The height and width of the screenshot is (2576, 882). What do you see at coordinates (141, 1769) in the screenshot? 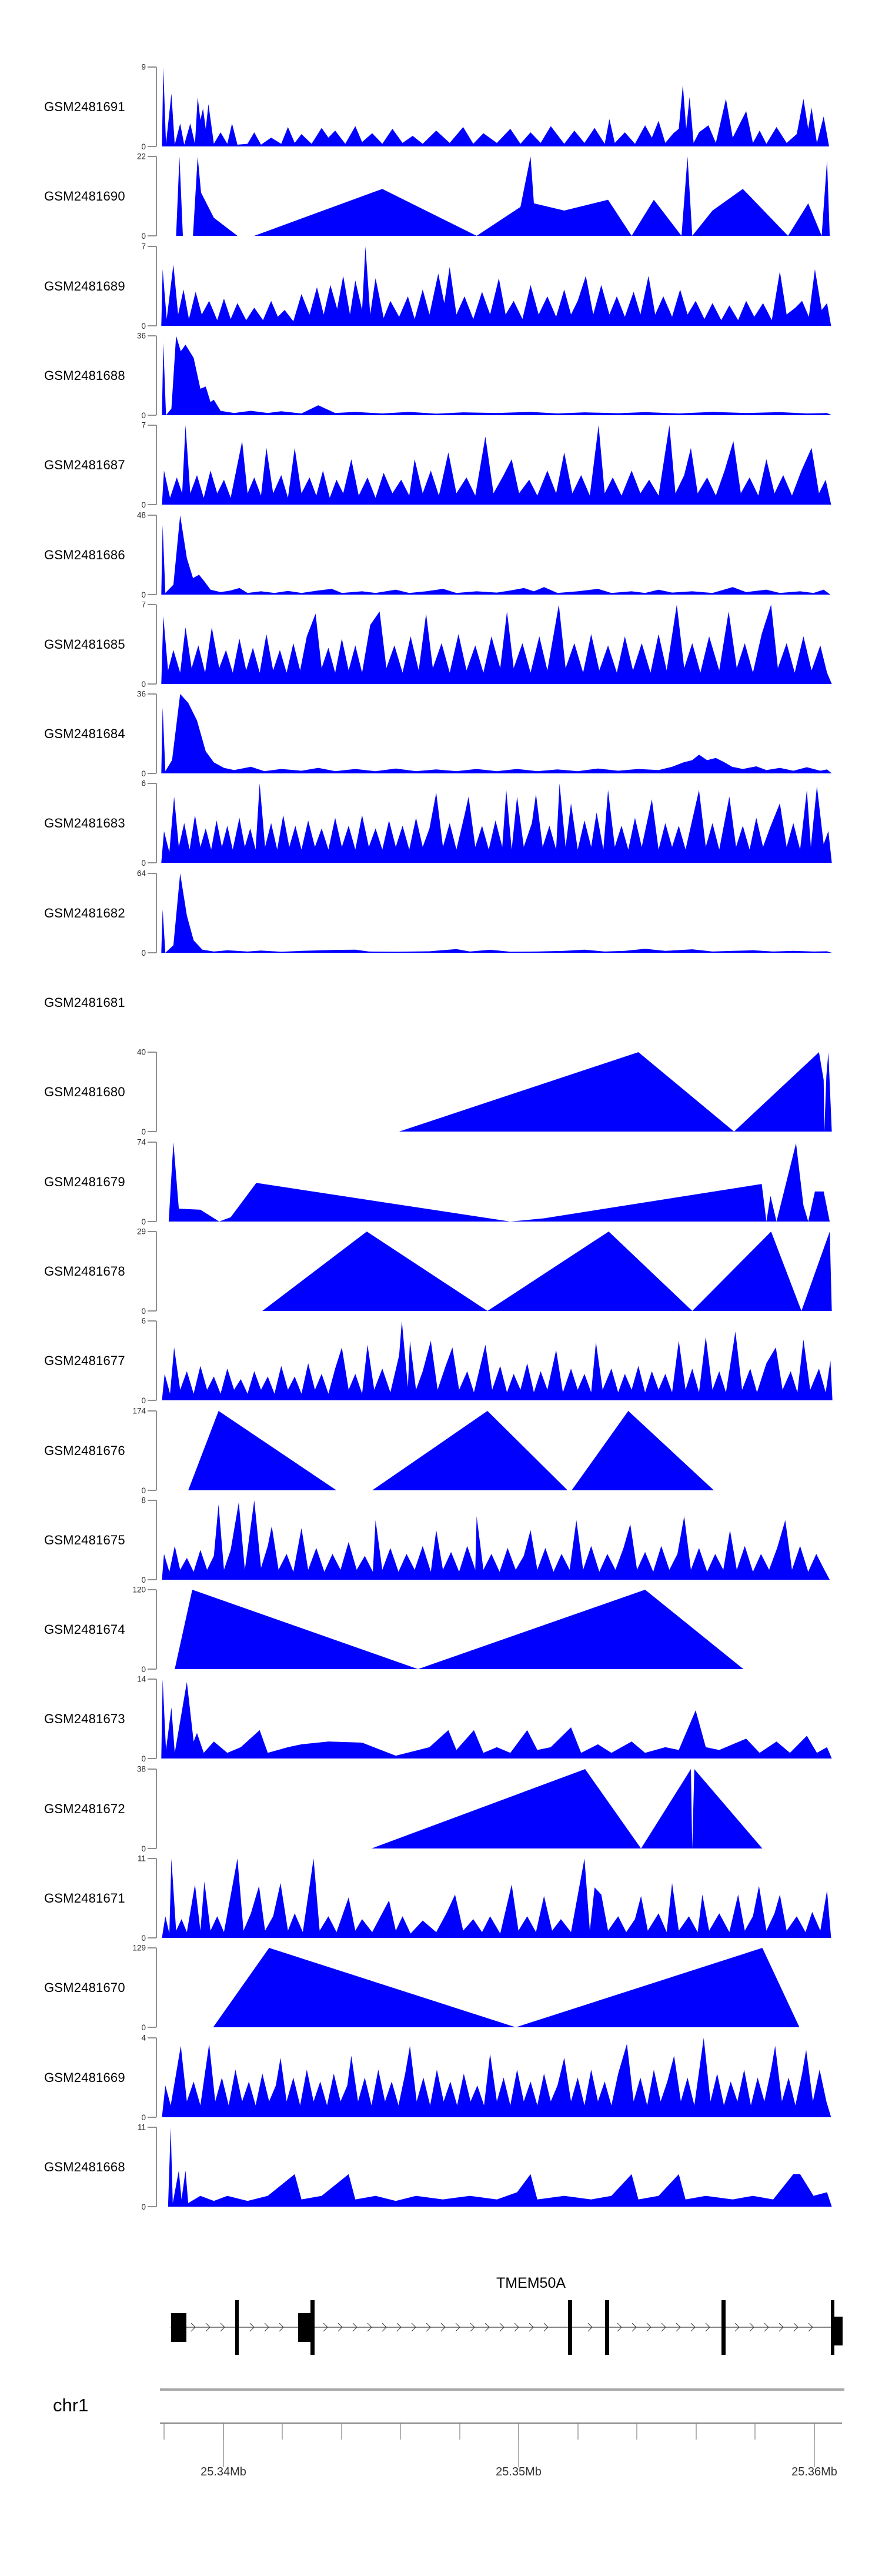
I see `axis-max-label: 38` at bounding box center [141, 1769].